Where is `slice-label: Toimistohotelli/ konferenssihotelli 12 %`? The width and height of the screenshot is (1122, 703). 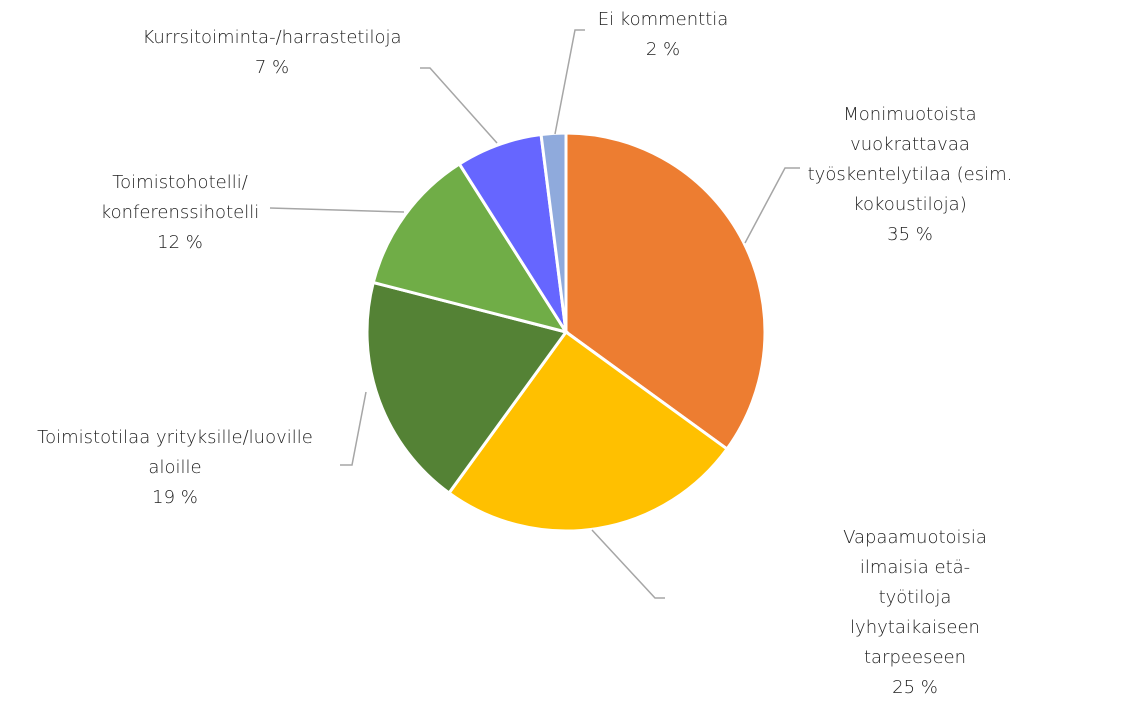
slice-label: Toimistohotelli/ konferenssihotelli 12 % is located at coordinates (180, 213).